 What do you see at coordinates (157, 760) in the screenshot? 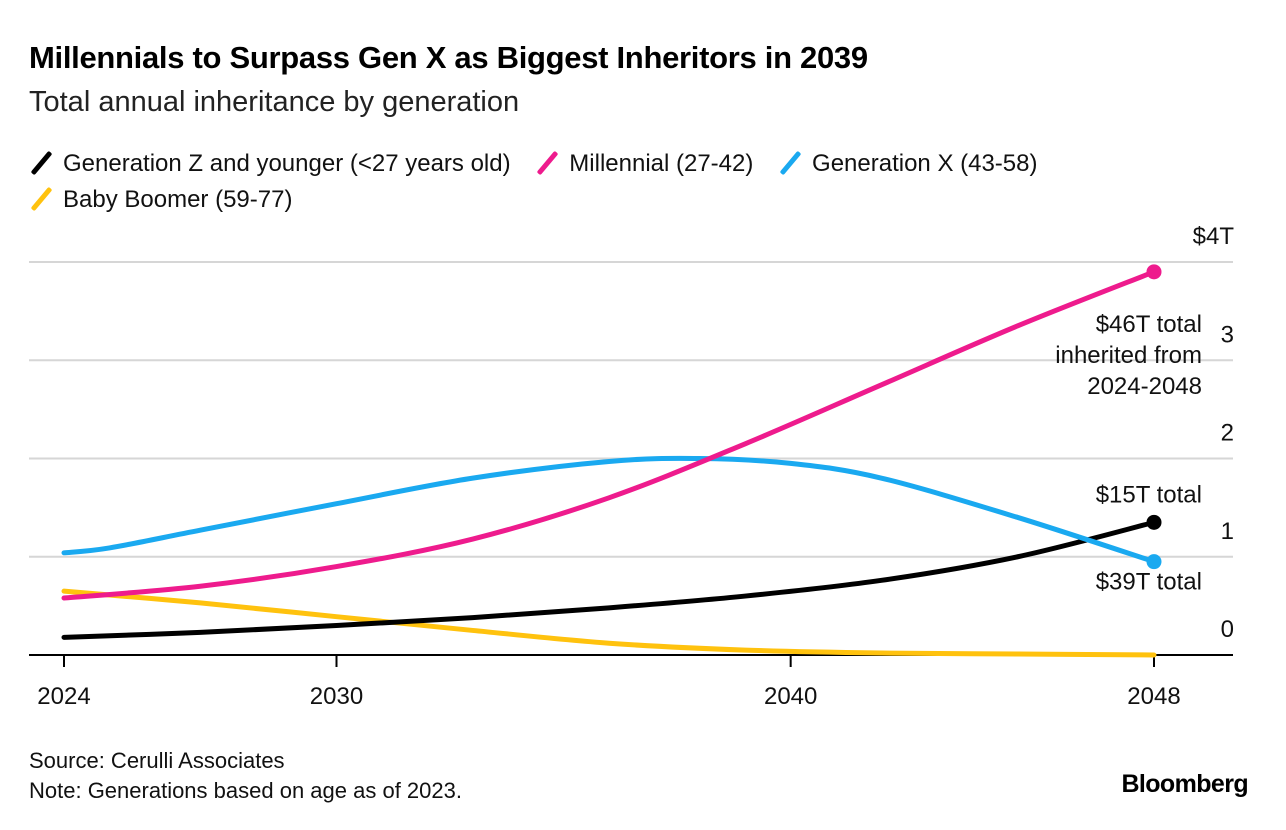
I see `source-text: Source: Cerulli Associates` at bounding box center [157, 760].